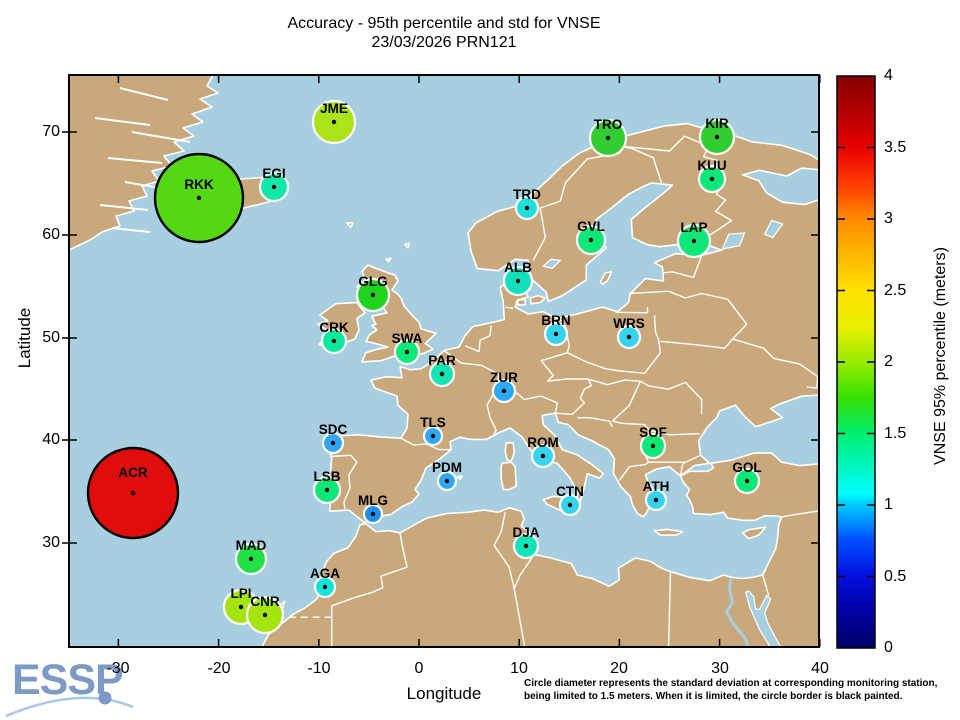 This screenshot has height=720, width=960. Describe the element at coordinates (694, 241) in the screenshot. I see `station-dot-LAP` at that location.